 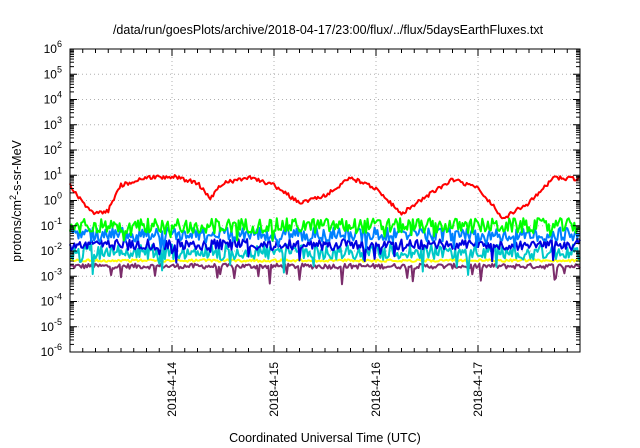 I want to click on y-tick-label: 10⁵, so click(x=53, y=72).